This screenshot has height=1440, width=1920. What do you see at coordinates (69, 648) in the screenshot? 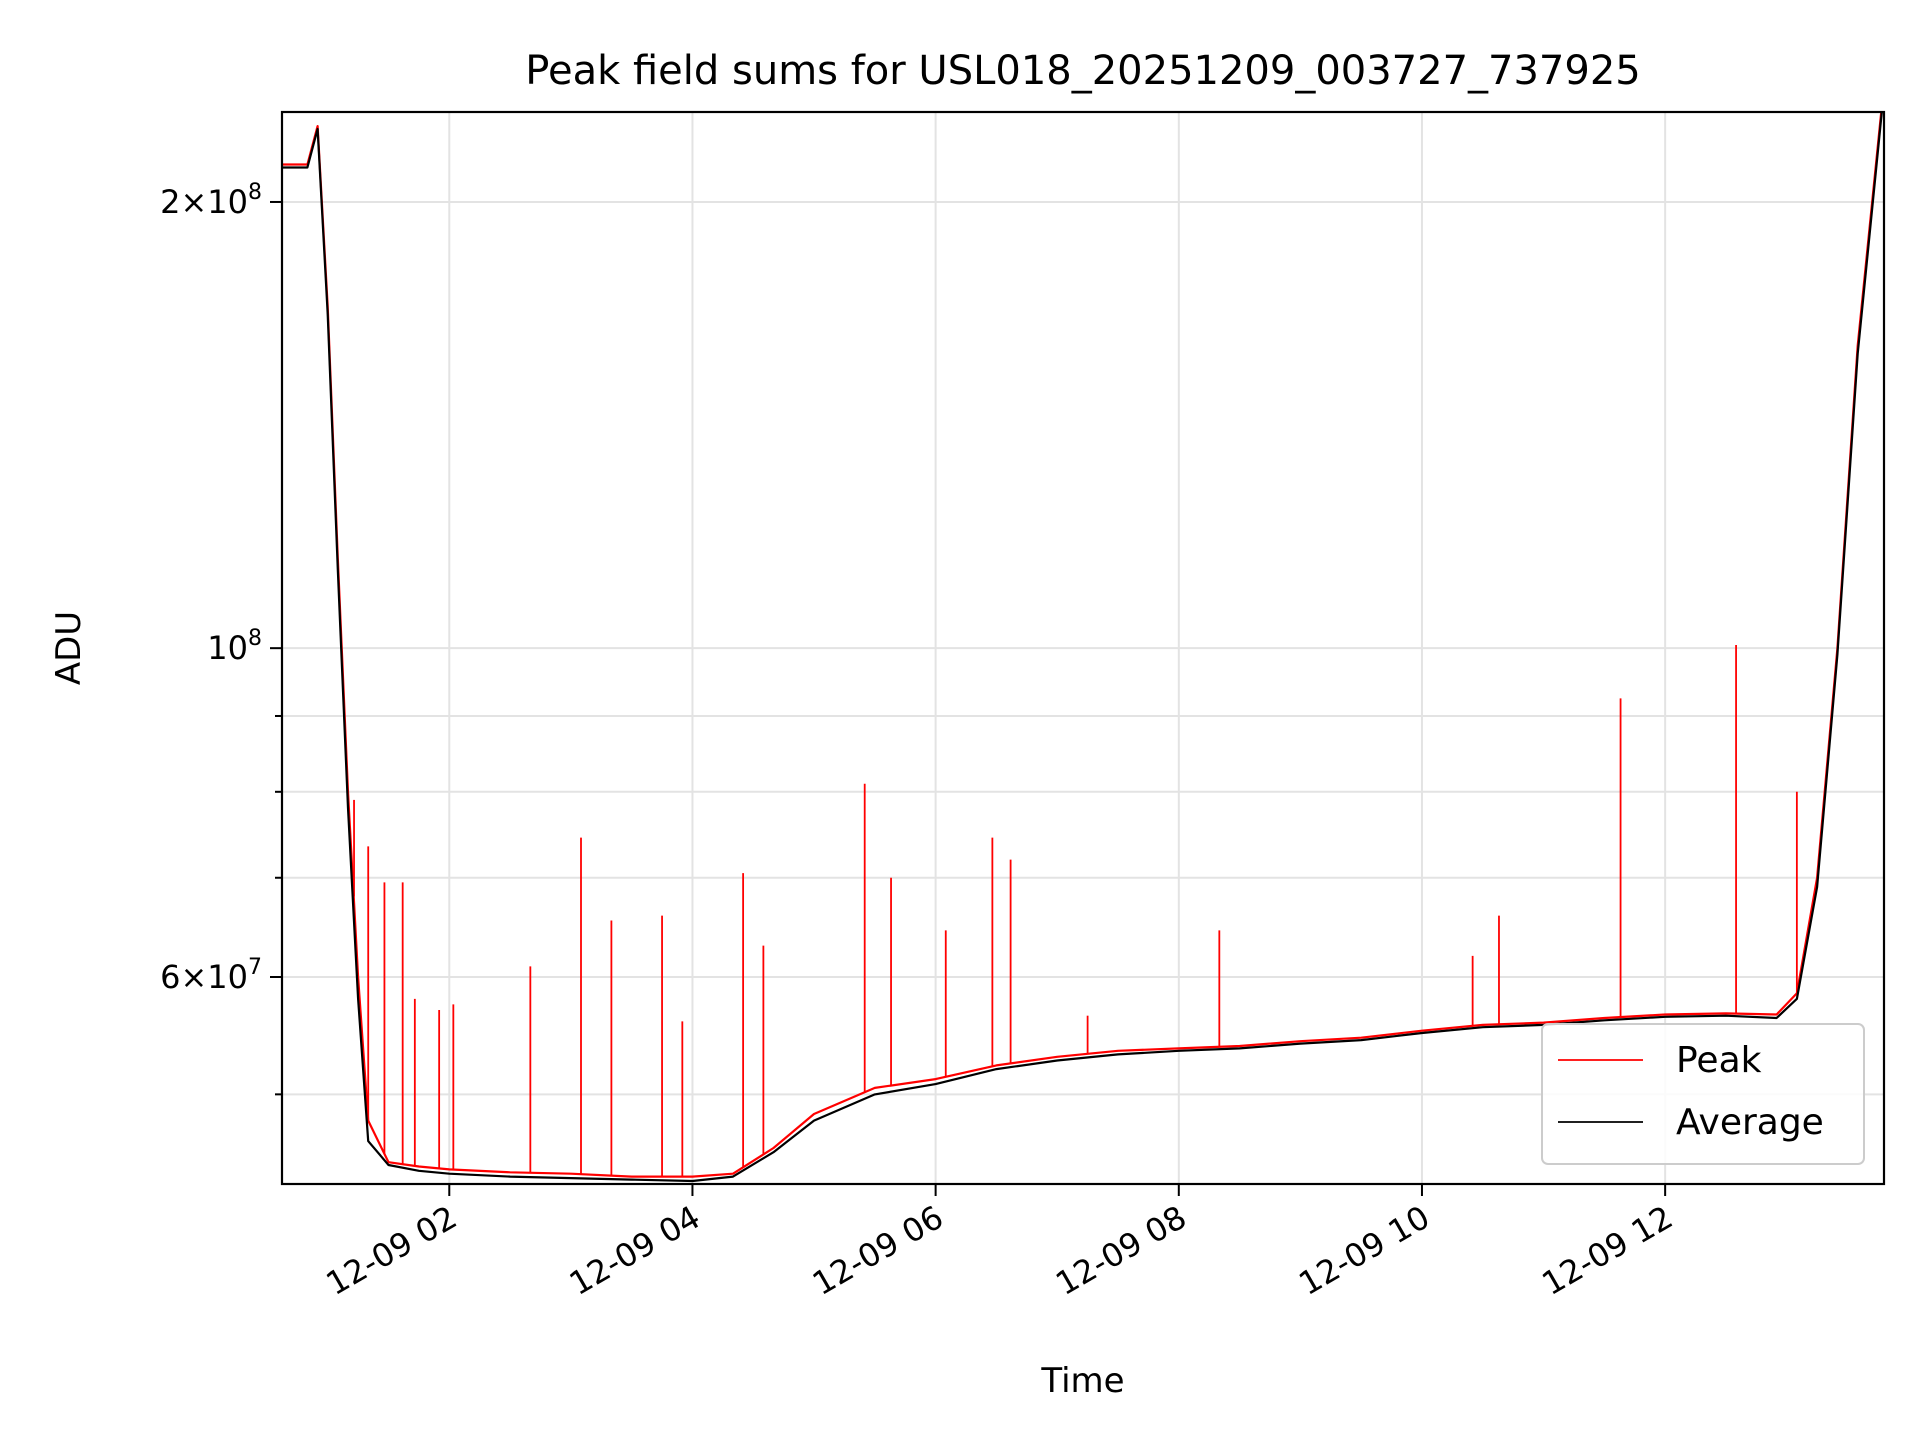
I see `y-axis-label: ADU` at bounding box center [69, 648].